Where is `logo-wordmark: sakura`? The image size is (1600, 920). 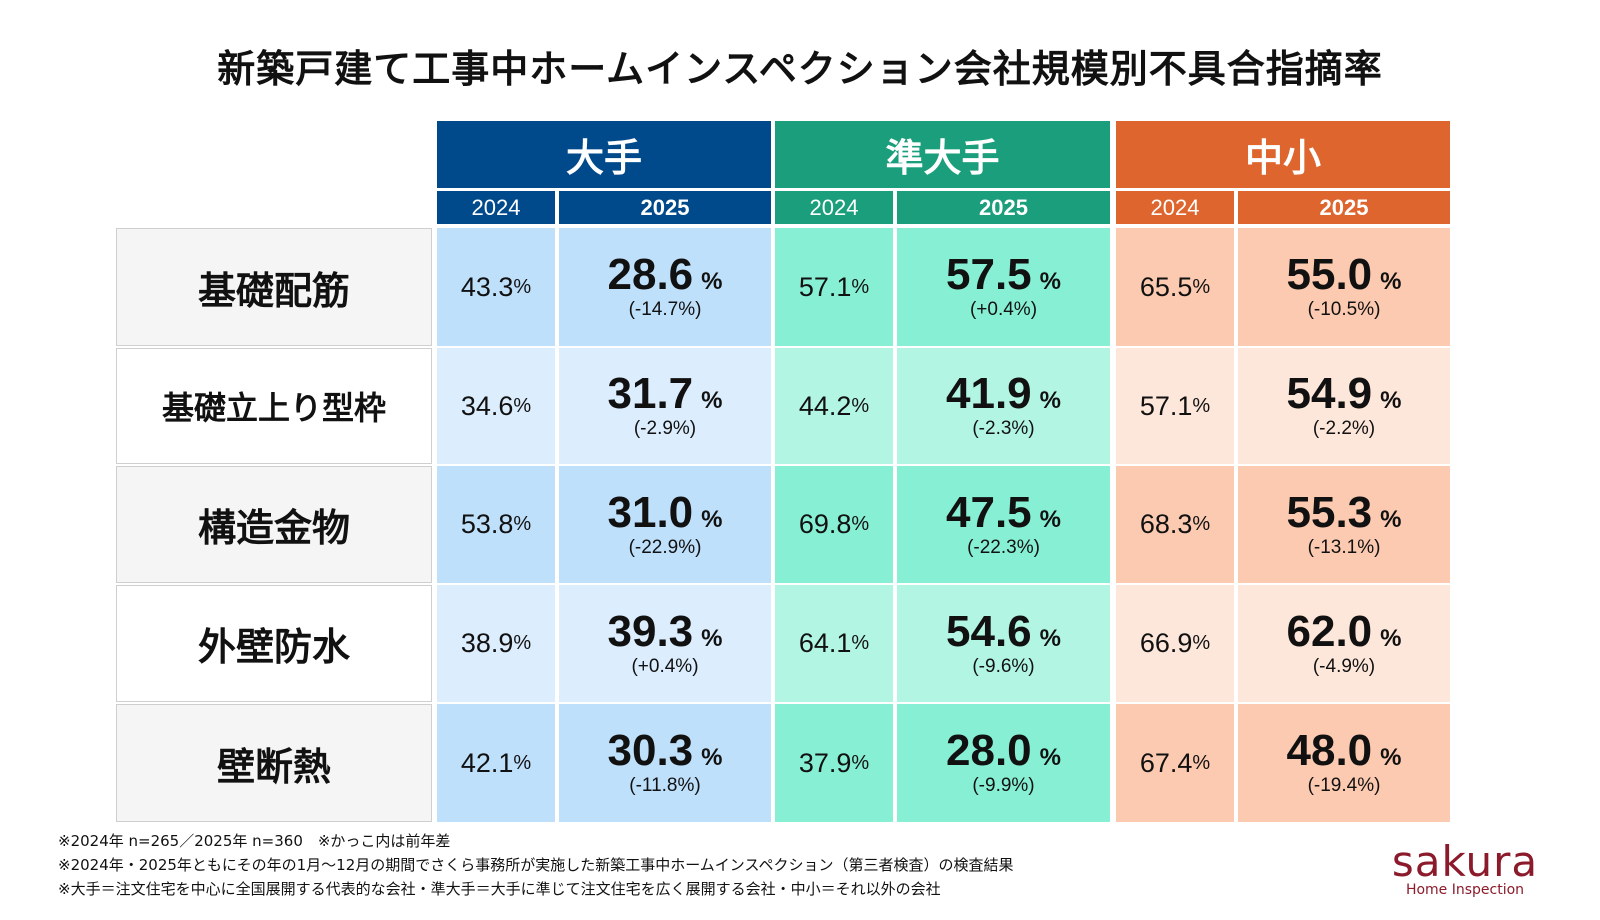 logo-wordmark: sakura is located at coordinates (1465, 861).